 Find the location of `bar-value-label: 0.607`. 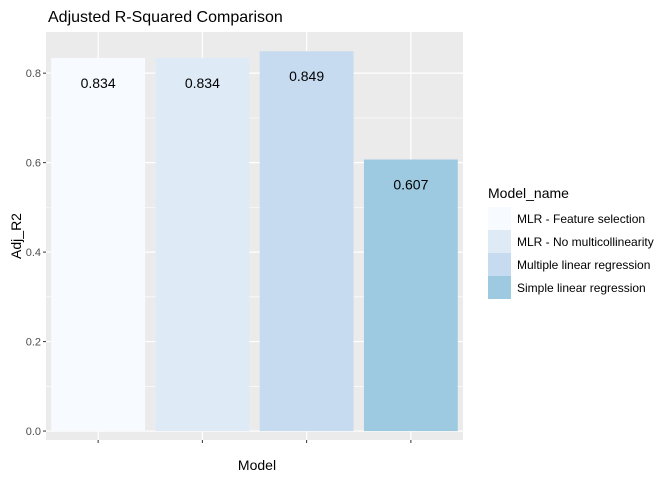

bar-value-label: 0.607 is located at coordinates (410, 185).